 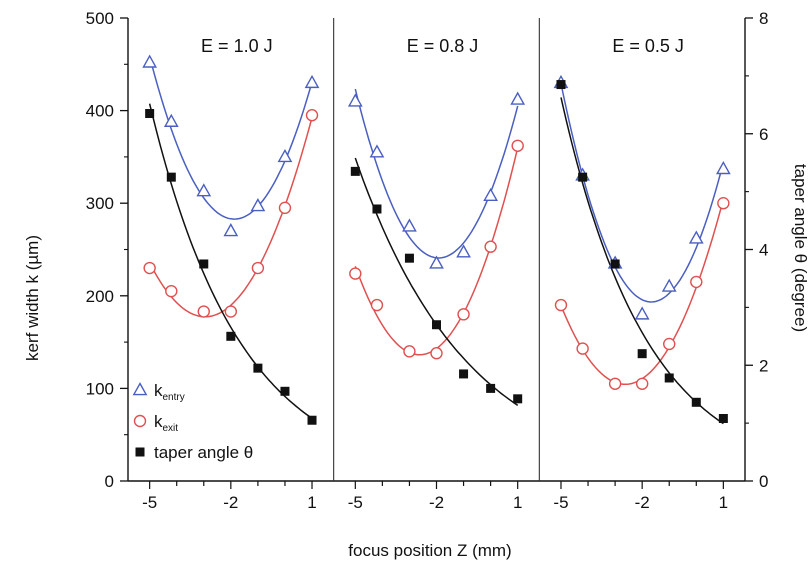 What do you see at coordinates (140, 452) in the screenshot?
I see `legend-marker-taper` at bounding box center [140, 452].